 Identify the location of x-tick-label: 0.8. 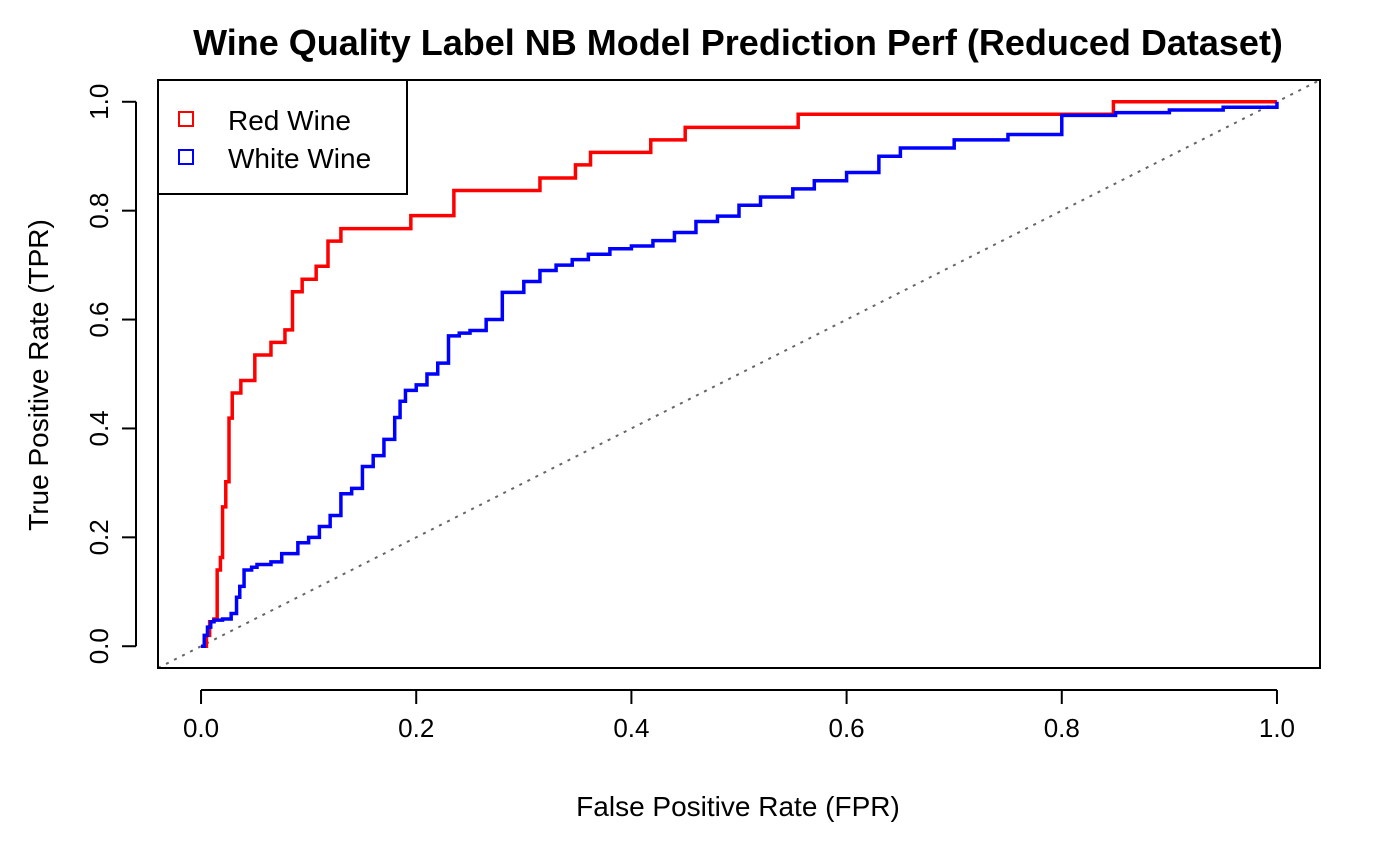
(1062, 728).